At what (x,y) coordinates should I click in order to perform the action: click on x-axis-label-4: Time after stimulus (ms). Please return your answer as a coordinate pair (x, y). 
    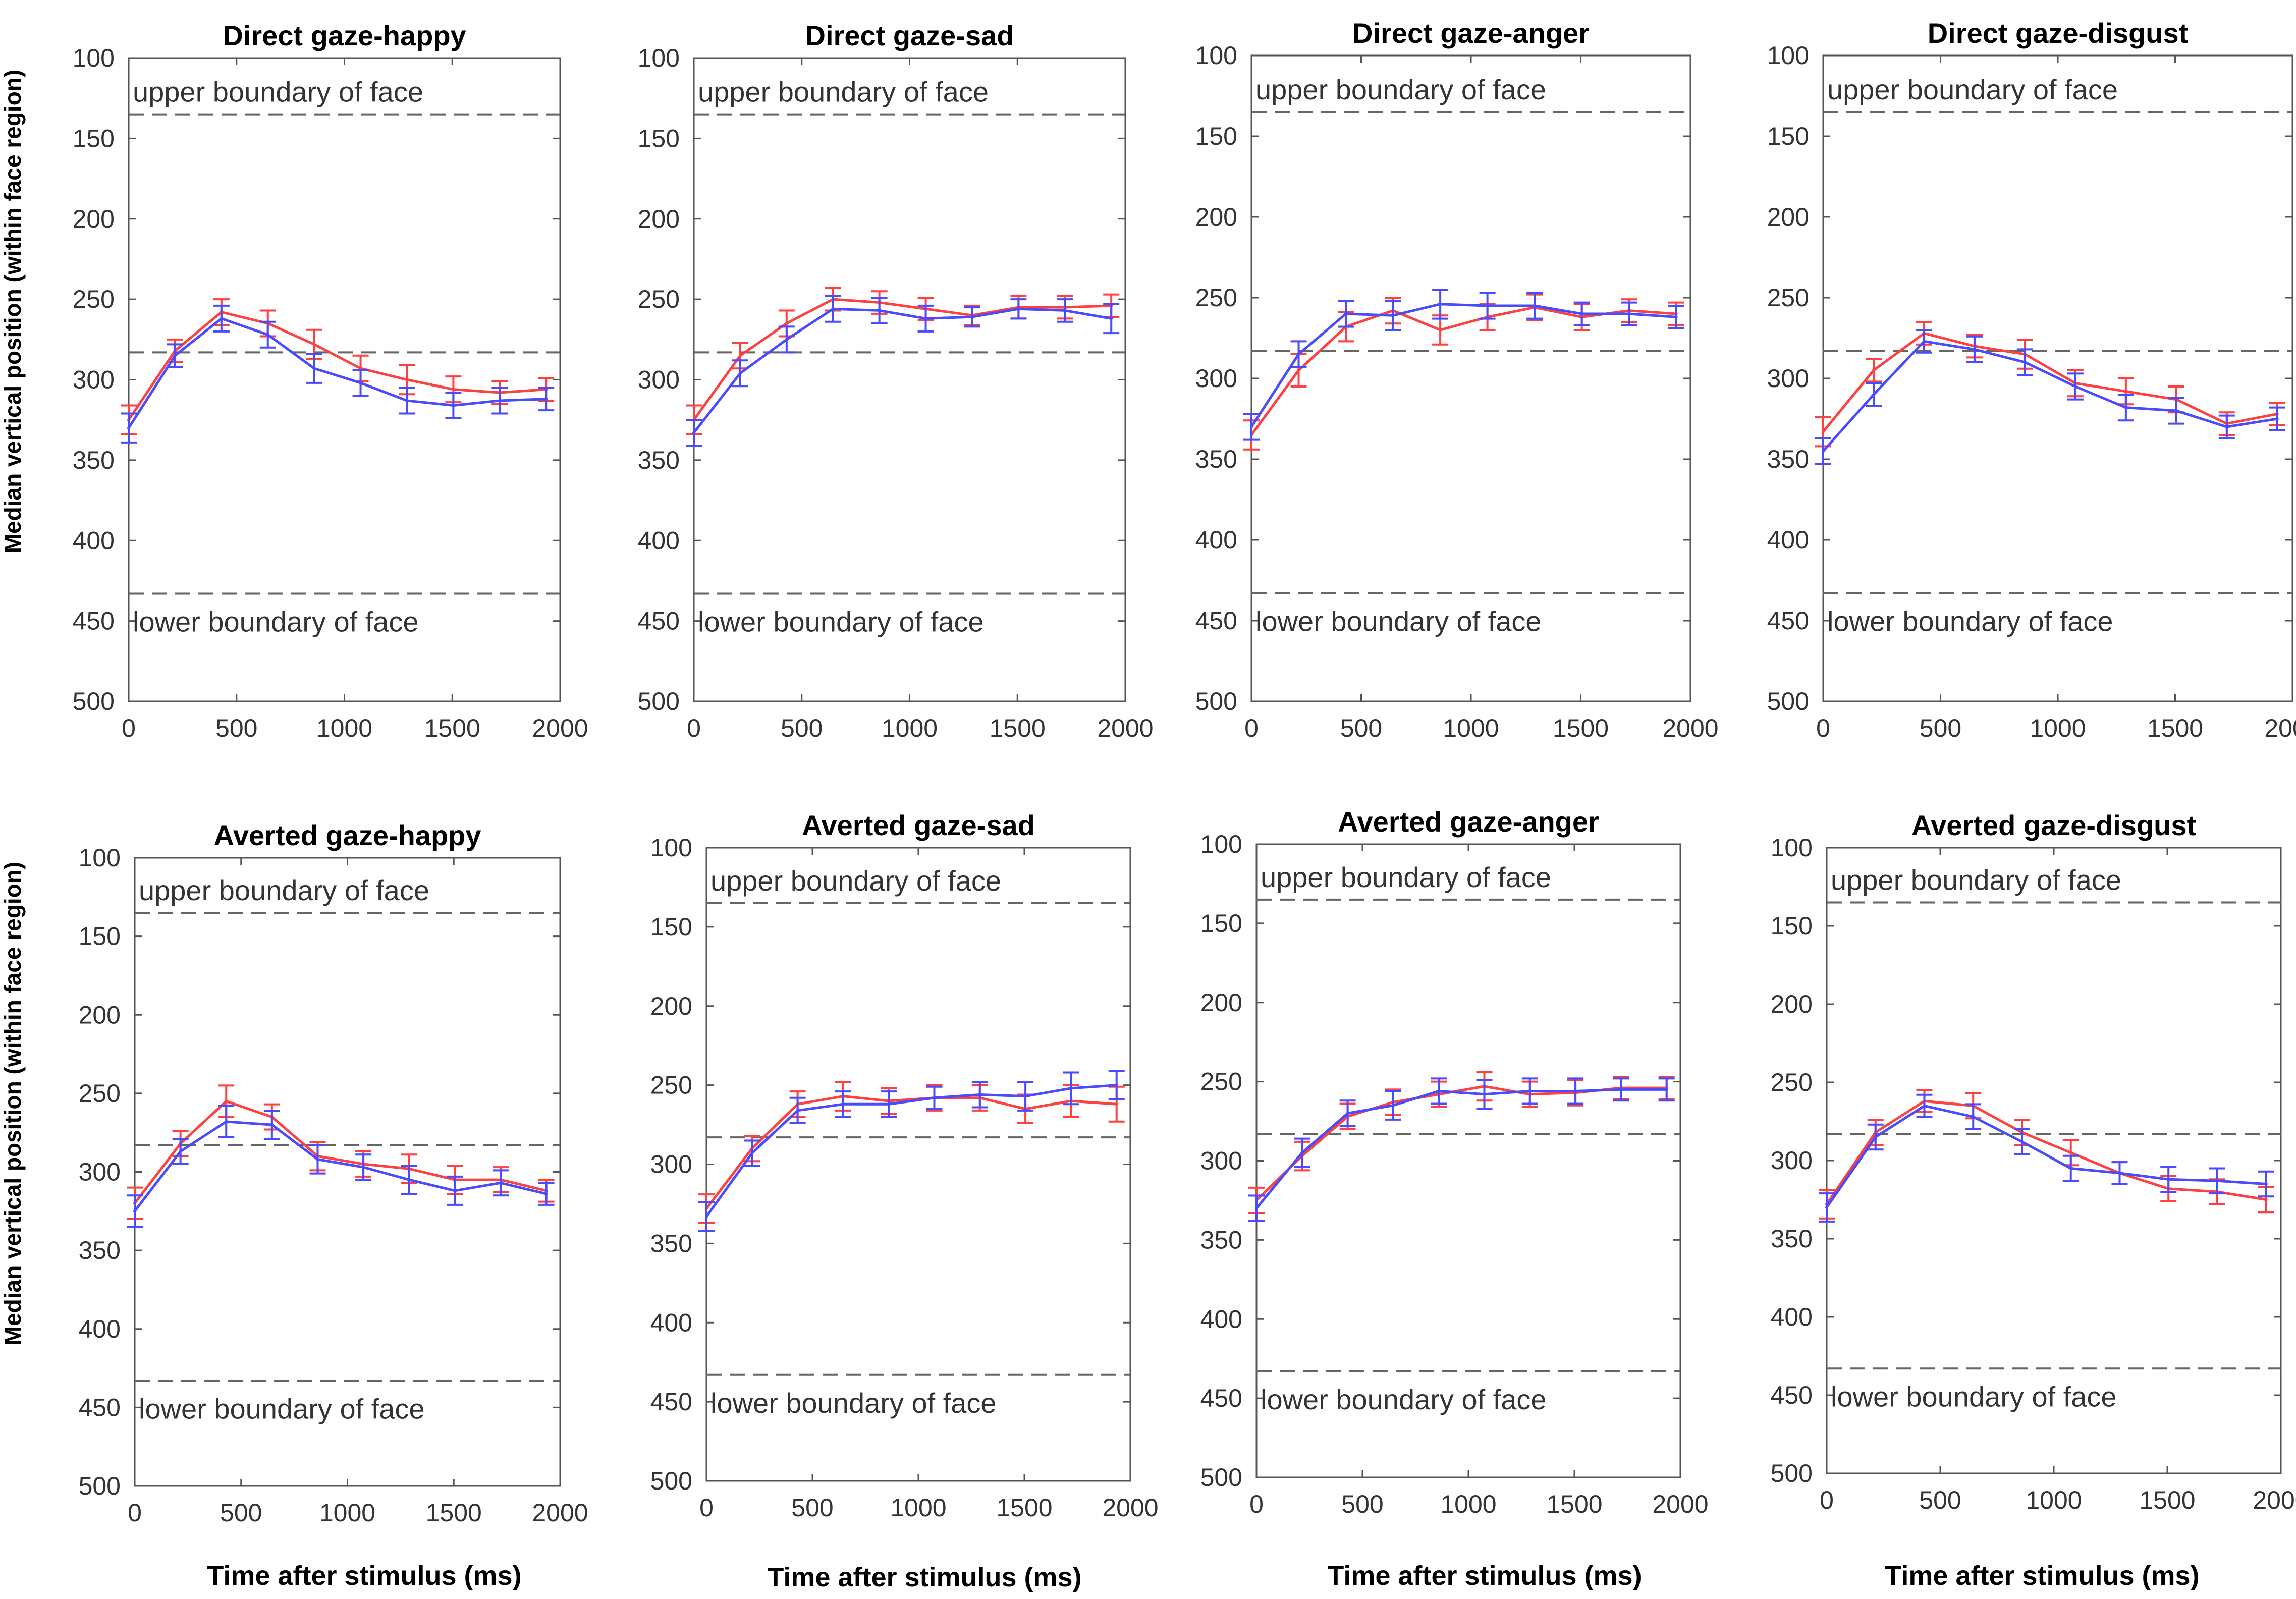
    Looking at the image, I should click on (2042, 1576).